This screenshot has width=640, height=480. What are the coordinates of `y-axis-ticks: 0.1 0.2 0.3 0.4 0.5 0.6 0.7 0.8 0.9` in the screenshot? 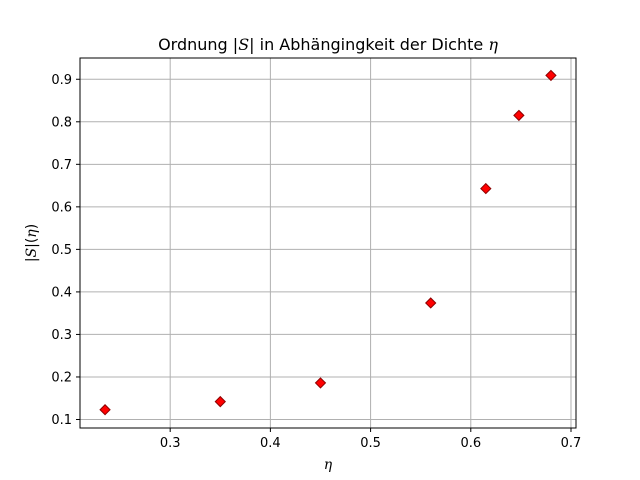 It's located at (65, 250).